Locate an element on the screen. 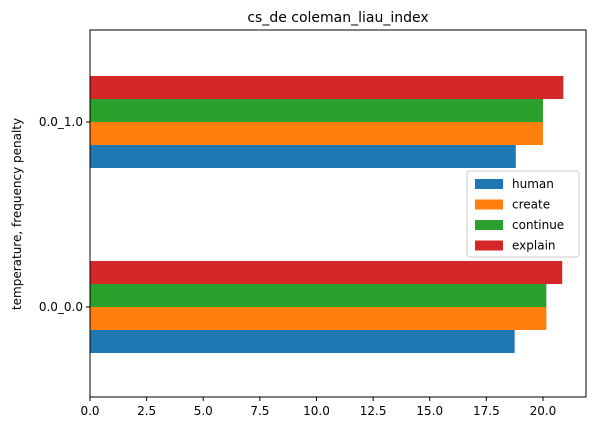 Image resolution: width=596 pixels, height=433 pixels. x-tick-label: 15.0 is located at coordinates (429, 411).